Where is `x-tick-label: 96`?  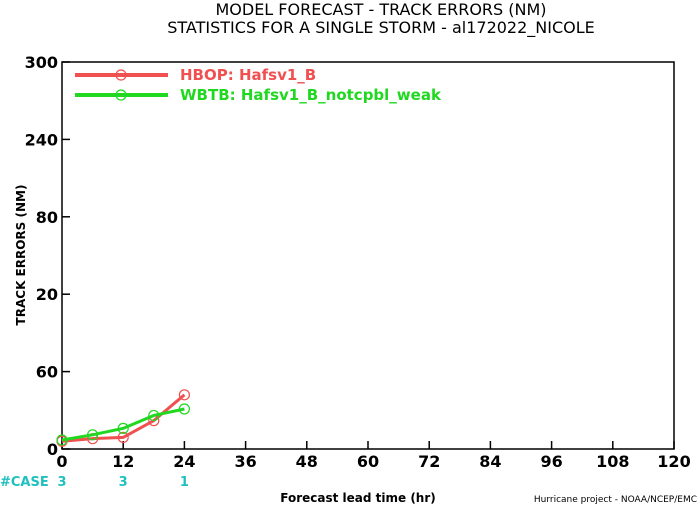
x-tick-label: 96 is located at coordinates (551, 461).